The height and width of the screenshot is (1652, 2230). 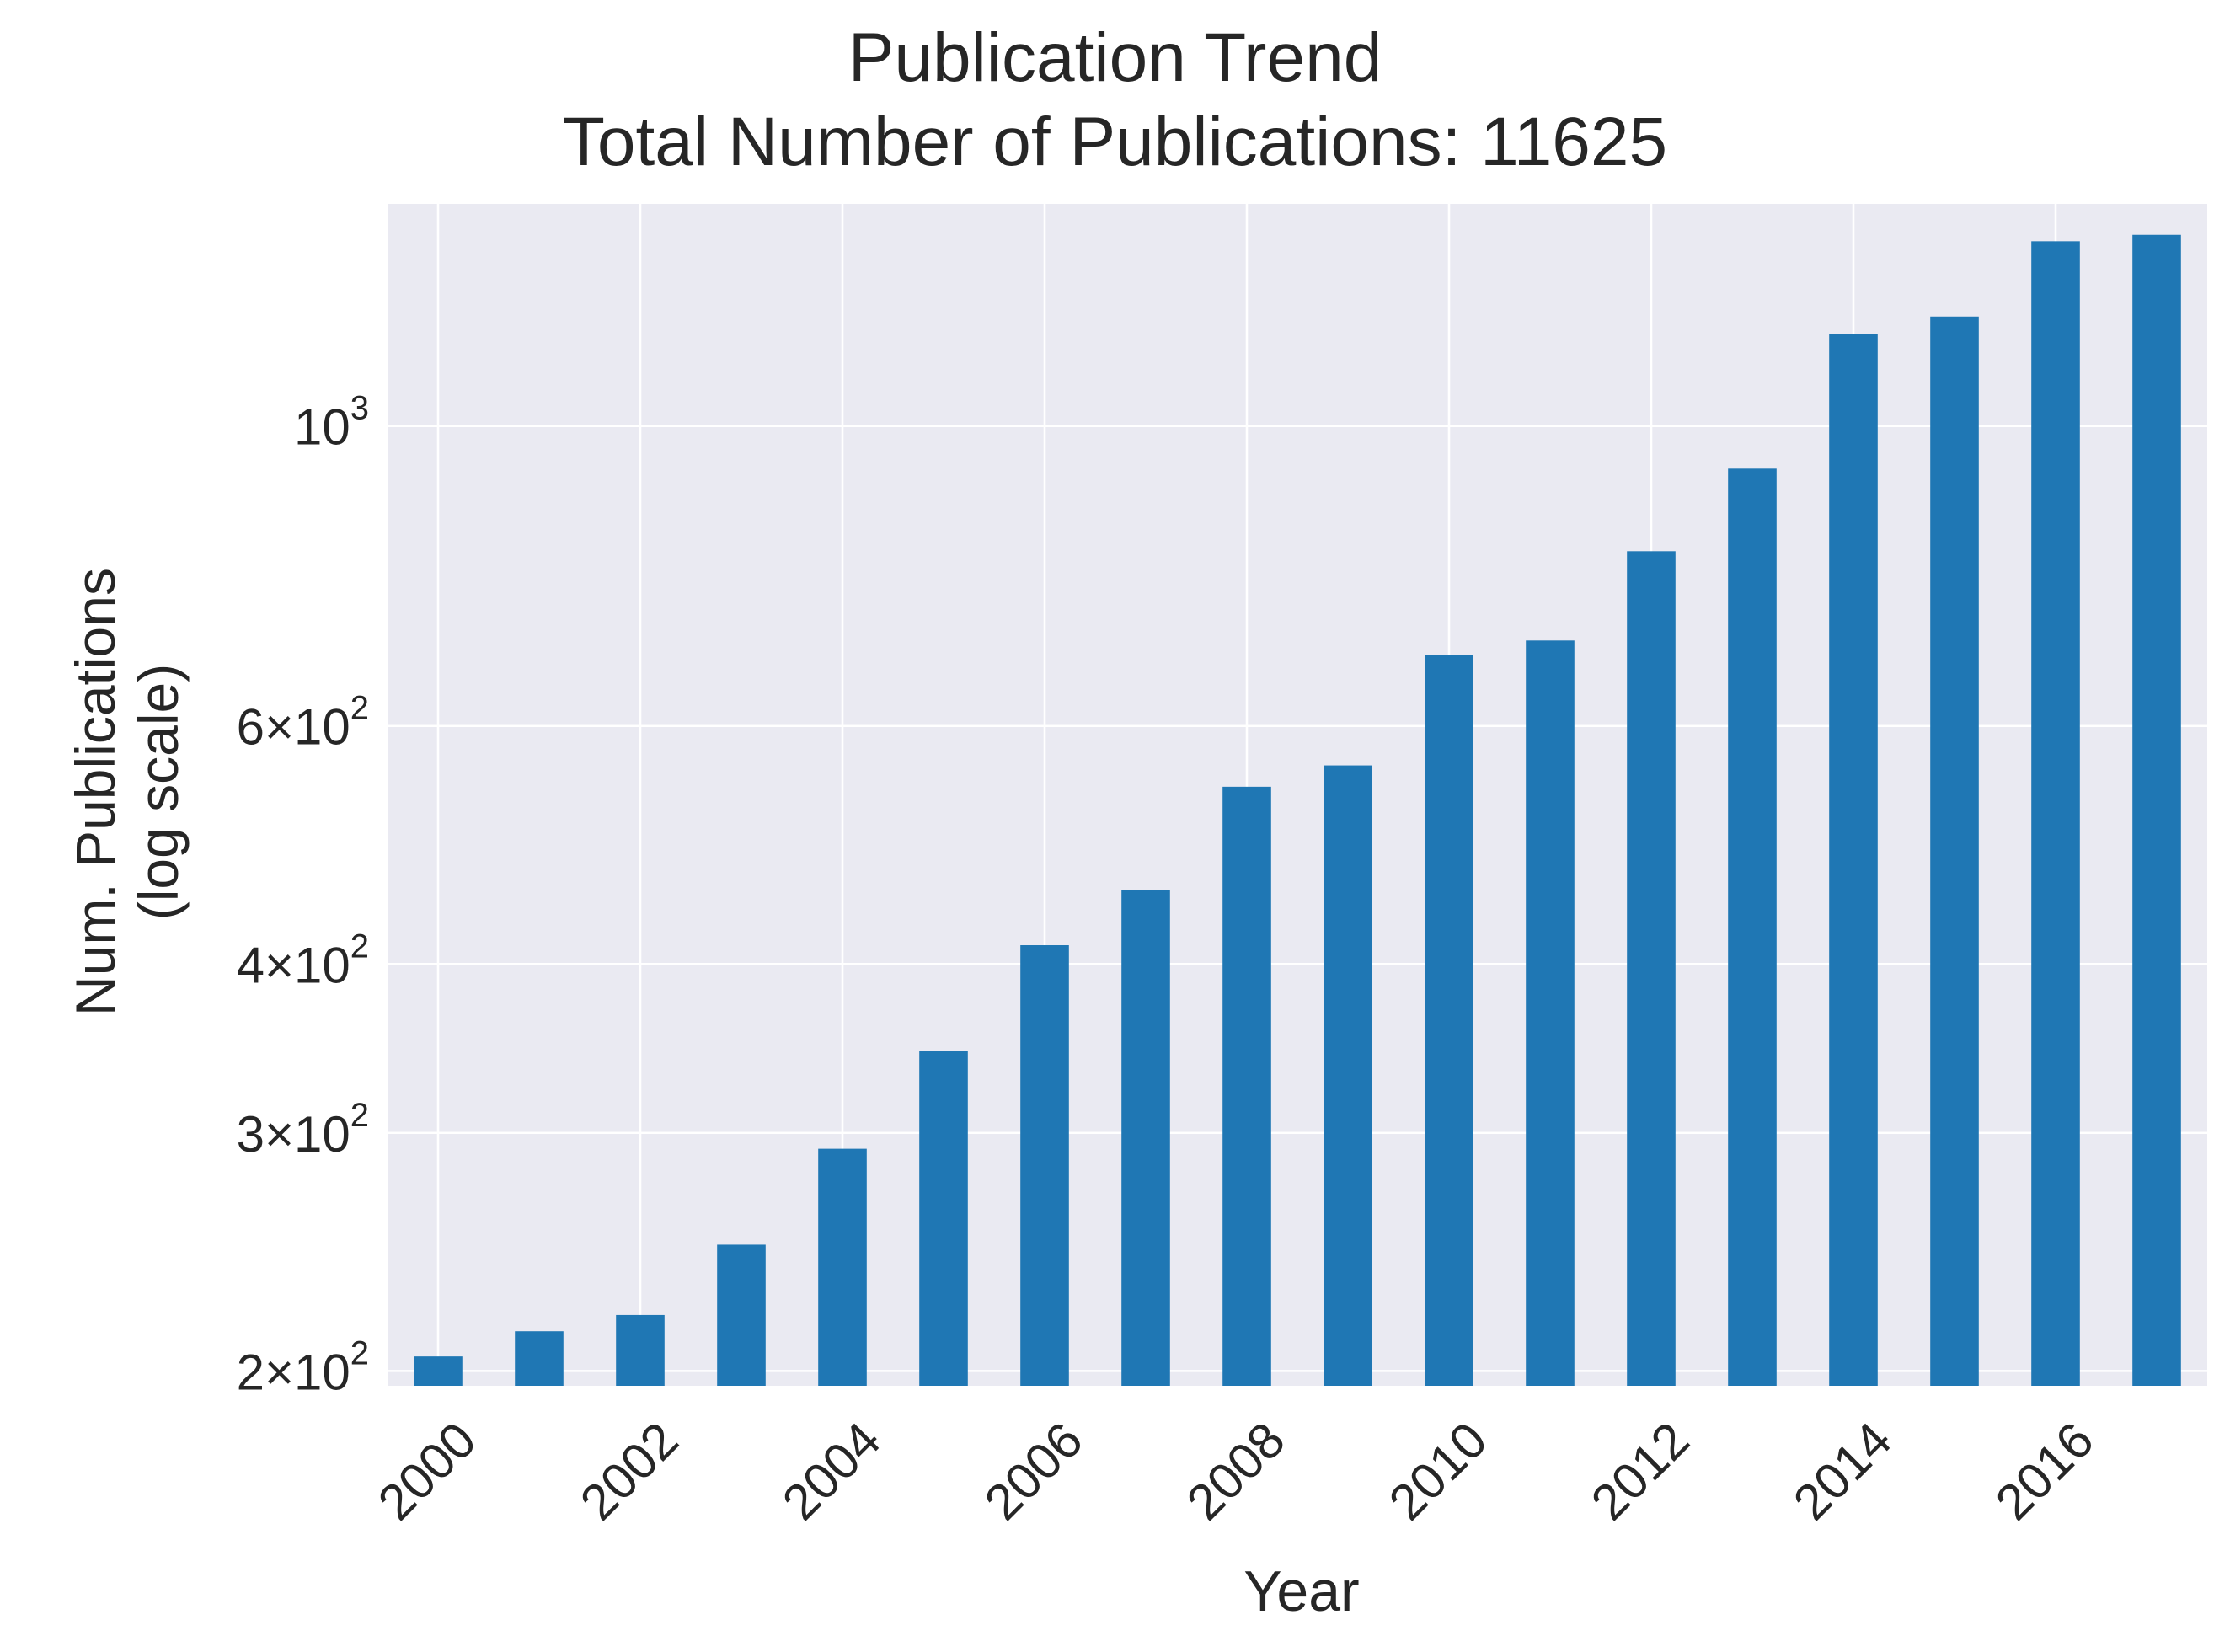 What do you see at coordinates (1044, 1165) in the screenshot?
I see `bar-2006` at bounding box center [1044, 1165].